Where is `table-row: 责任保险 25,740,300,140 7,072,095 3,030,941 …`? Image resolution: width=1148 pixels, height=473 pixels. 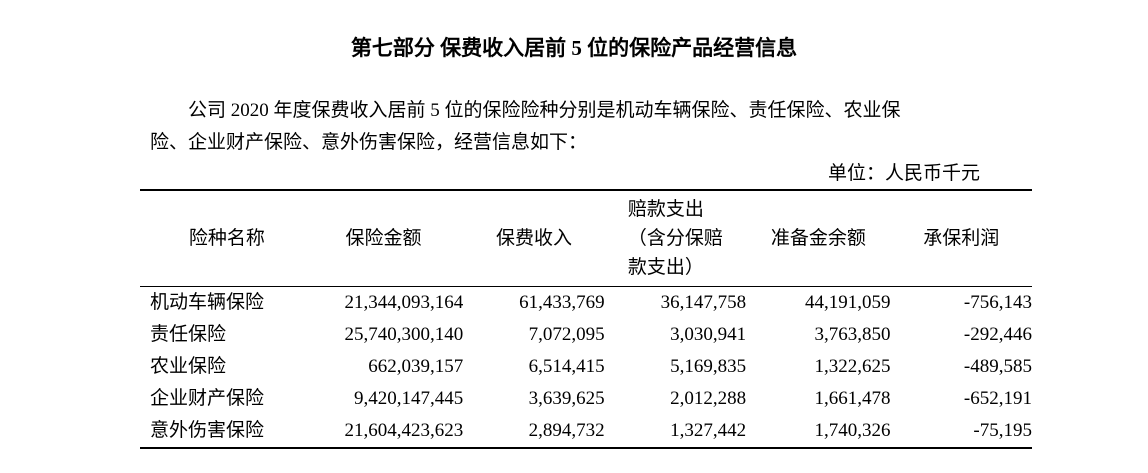 table-row: 责任保险 25,740,300,140 7,072,095 3,030,941 … is located at coordinates (586, 335).